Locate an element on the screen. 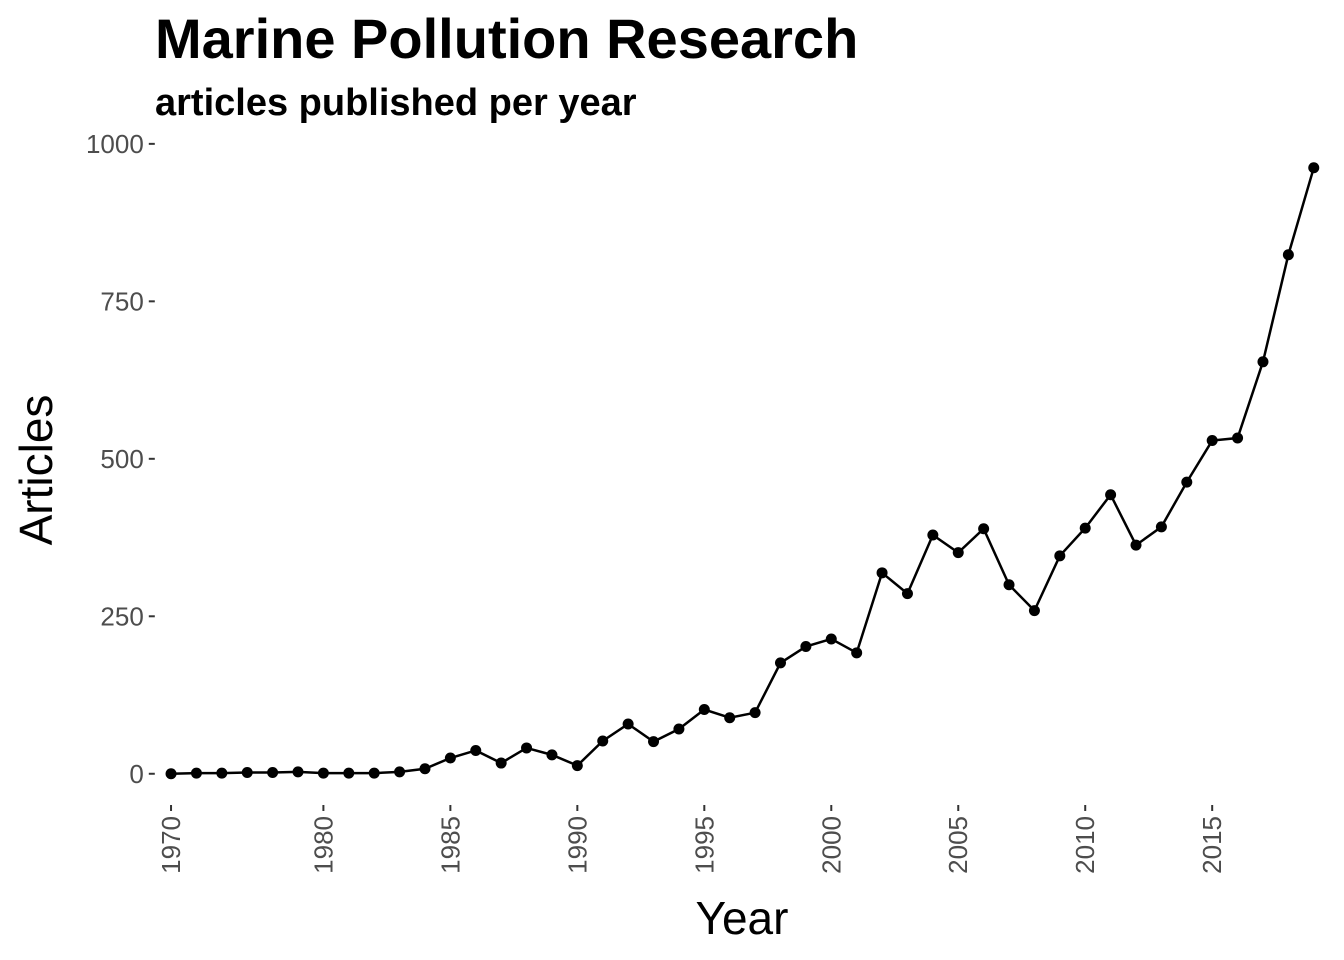 The height and width of the screenshot is (960, 1344). x-tick-label: 1980 is located at coordinates (323, 845).